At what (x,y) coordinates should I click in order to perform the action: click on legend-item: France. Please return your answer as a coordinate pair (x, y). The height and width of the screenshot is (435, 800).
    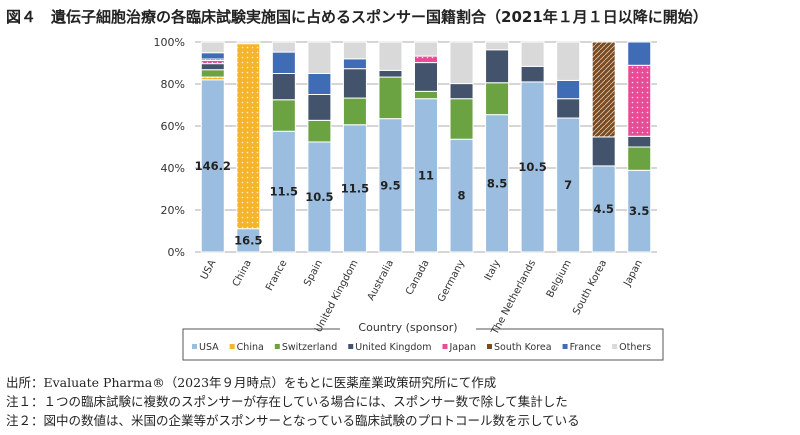
    Looking at the image, I should click on (586, 347).